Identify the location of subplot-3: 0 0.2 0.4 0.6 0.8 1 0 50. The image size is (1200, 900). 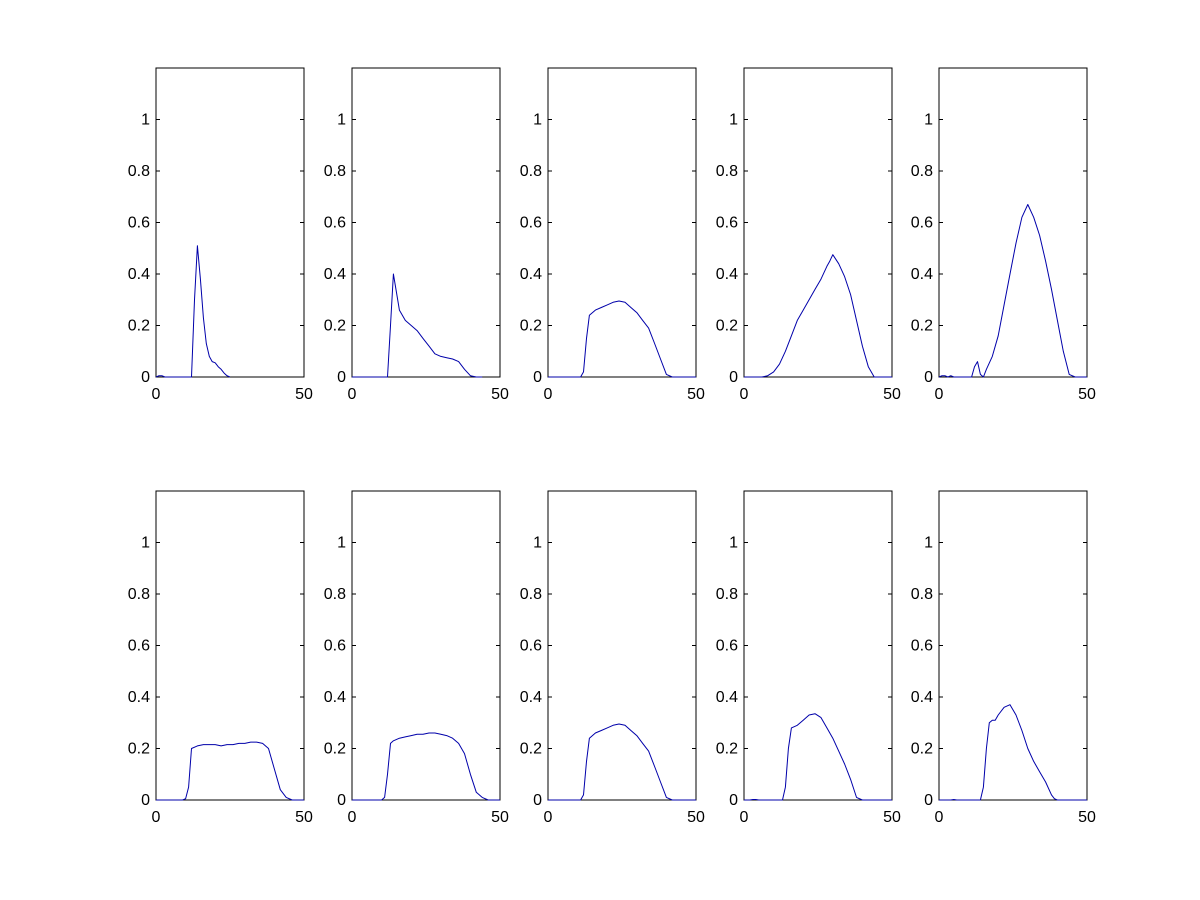
(612, 235).